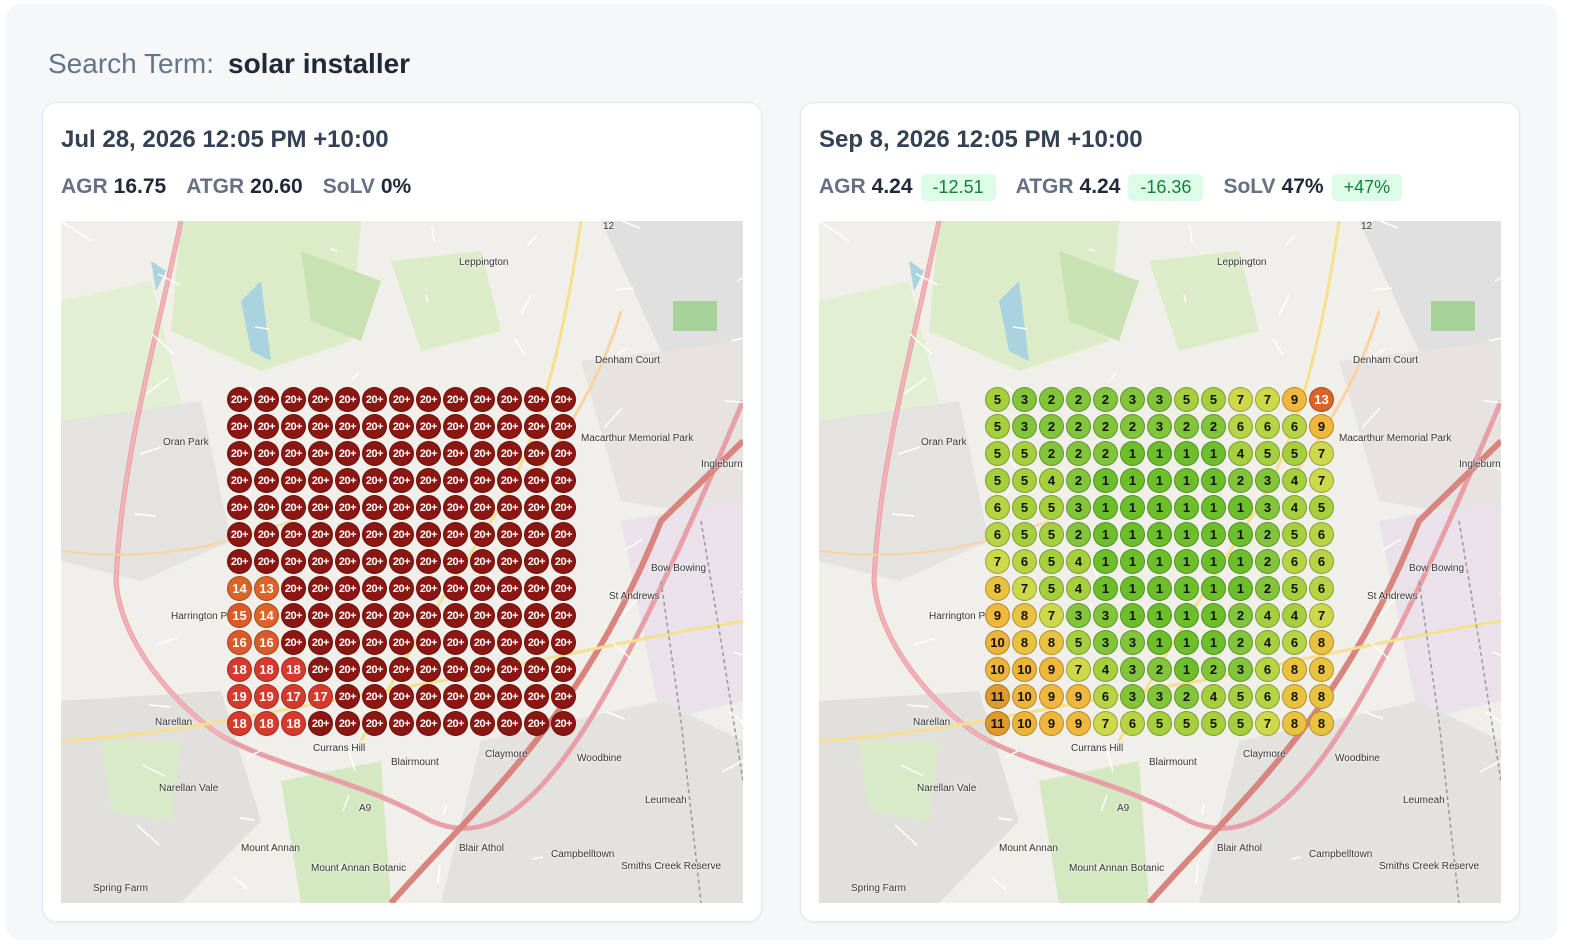 Image resolution: width=1586 pixels, height=950 pixels. What do you see at coordinates (239, 696) in the screenshot?
I see `rank-pin: 19` at bounding box center [239, 696].